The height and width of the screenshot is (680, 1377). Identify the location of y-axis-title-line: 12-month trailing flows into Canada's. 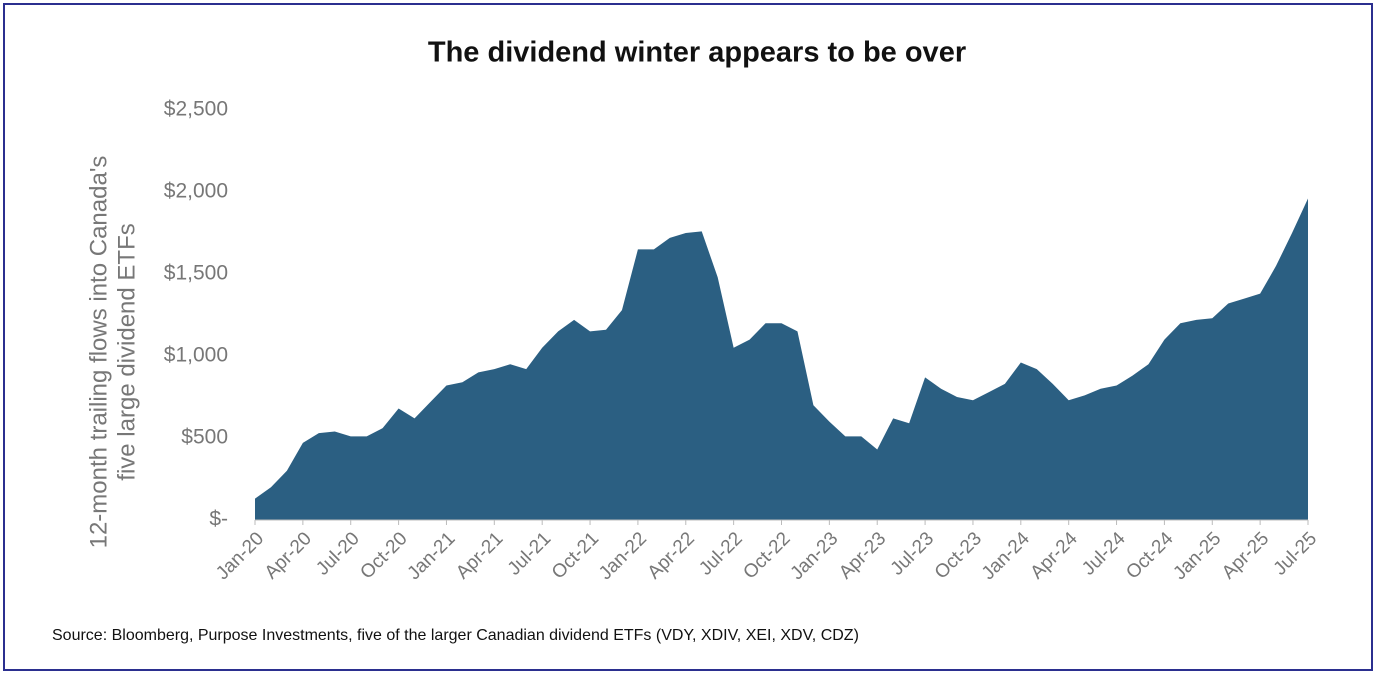
(98, 352).